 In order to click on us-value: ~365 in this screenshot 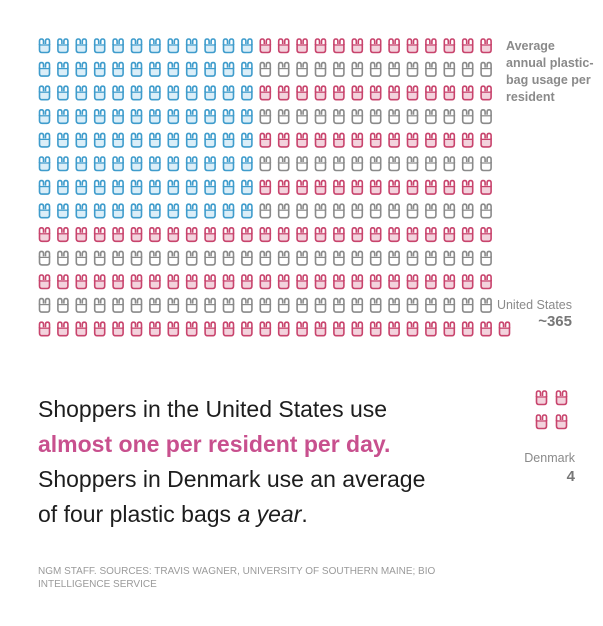, I will do `click(555, 321)`.